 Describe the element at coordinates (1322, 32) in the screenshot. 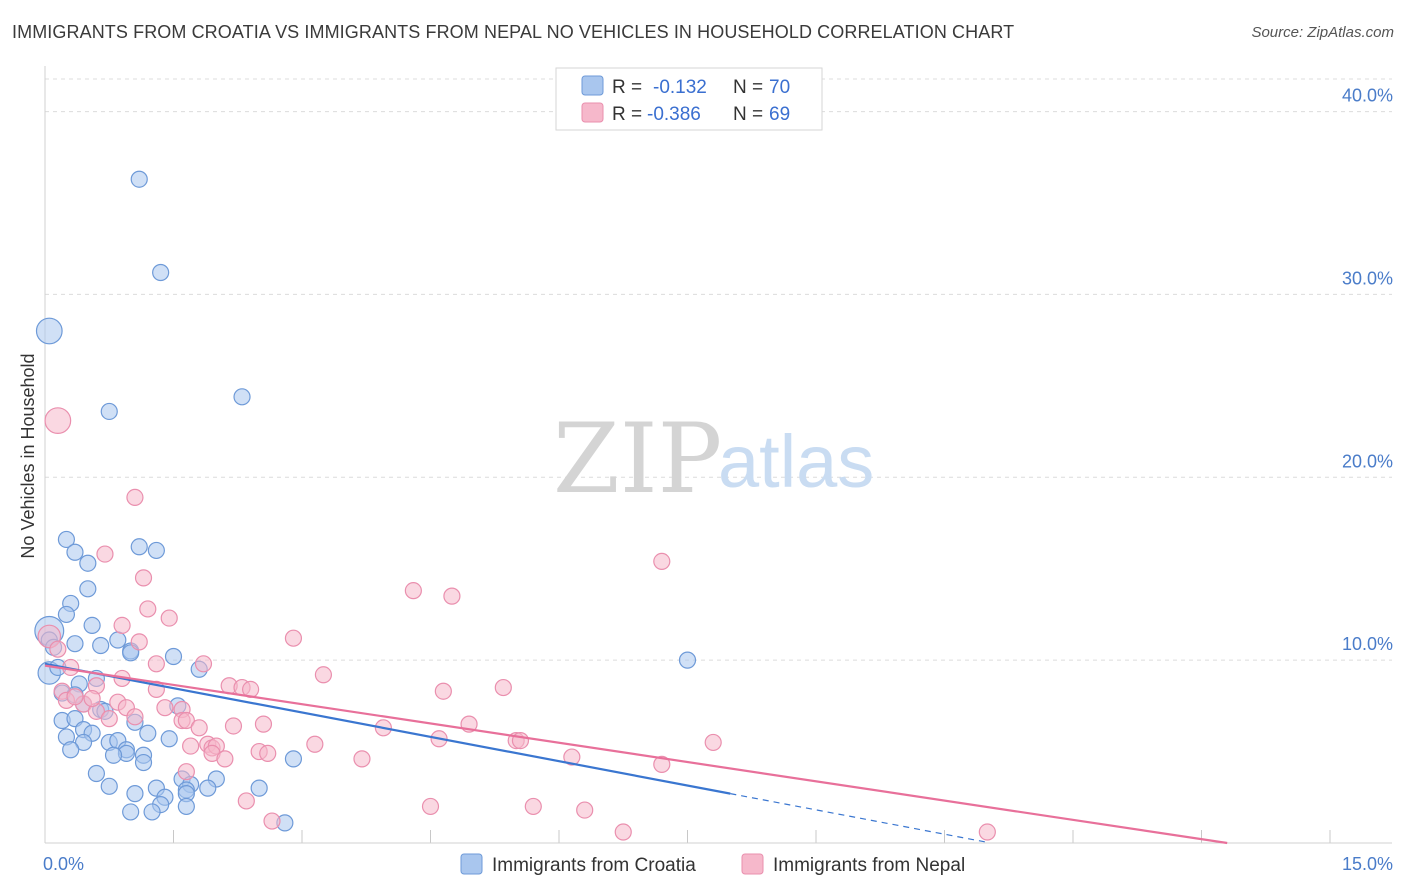

I see `source-credit: Source: ZipAtlas.com` at that location.